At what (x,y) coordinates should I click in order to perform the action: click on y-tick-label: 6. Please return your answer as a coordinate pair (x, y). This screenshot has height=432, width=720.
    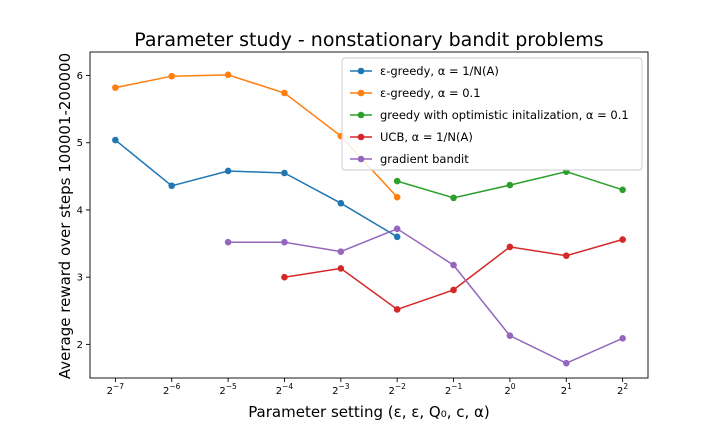
    Looking at the image, I should click on (80, 76).